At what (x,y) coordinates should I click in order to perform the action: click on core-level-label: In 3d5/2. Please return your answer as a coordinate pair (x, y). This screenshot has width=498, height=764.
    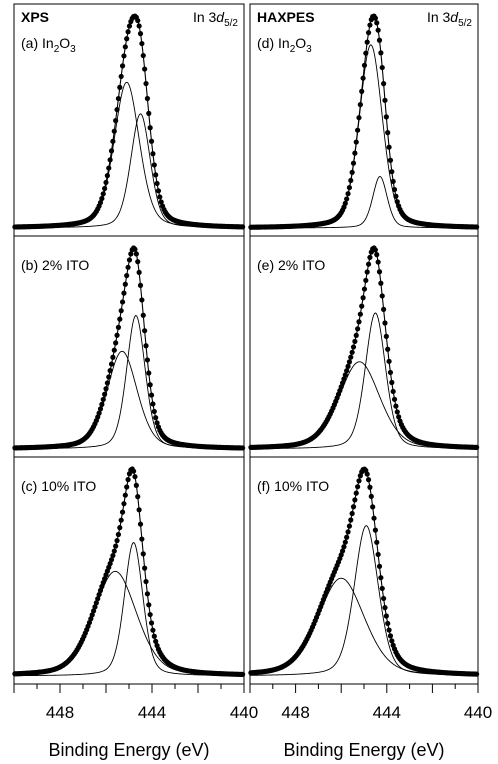
    Looking at the image, I should click on (215, 19).